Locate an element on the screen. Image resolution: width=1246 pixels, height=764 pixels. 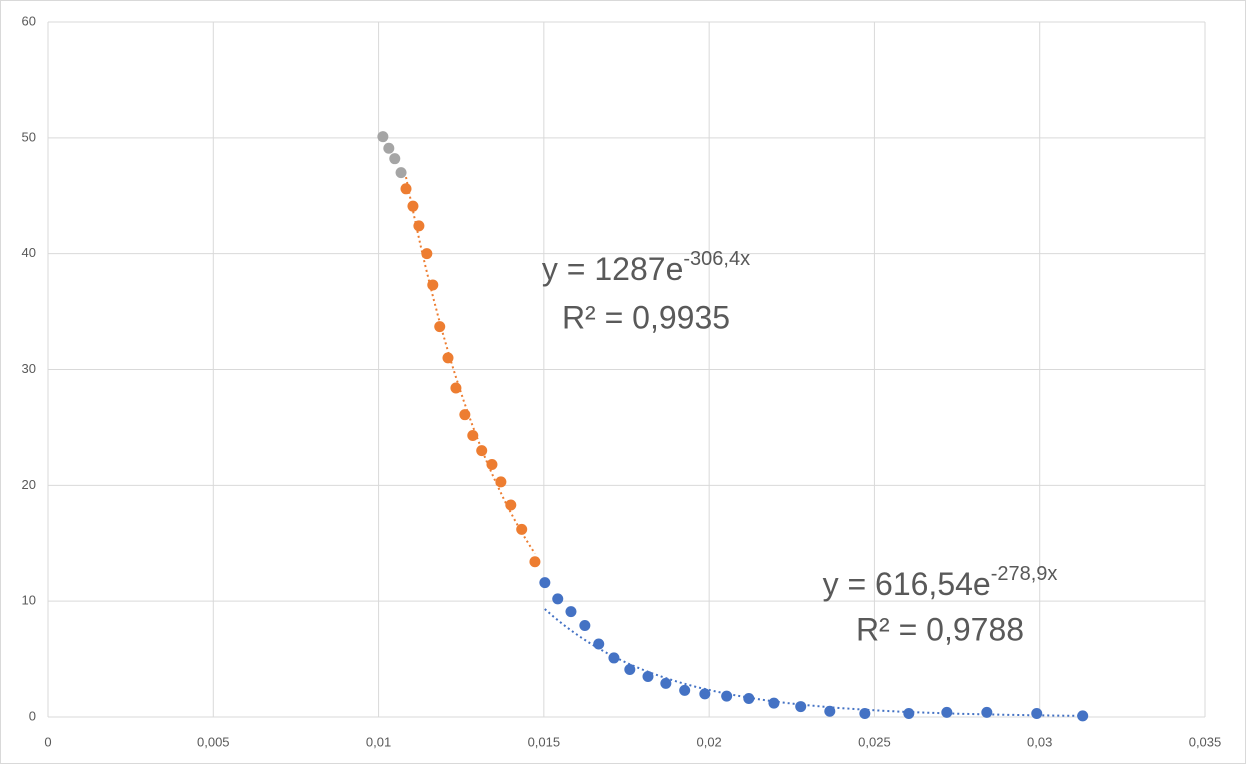
trendline-equation: y = 616,54e-278,9x is located at coordinates (940, 582).